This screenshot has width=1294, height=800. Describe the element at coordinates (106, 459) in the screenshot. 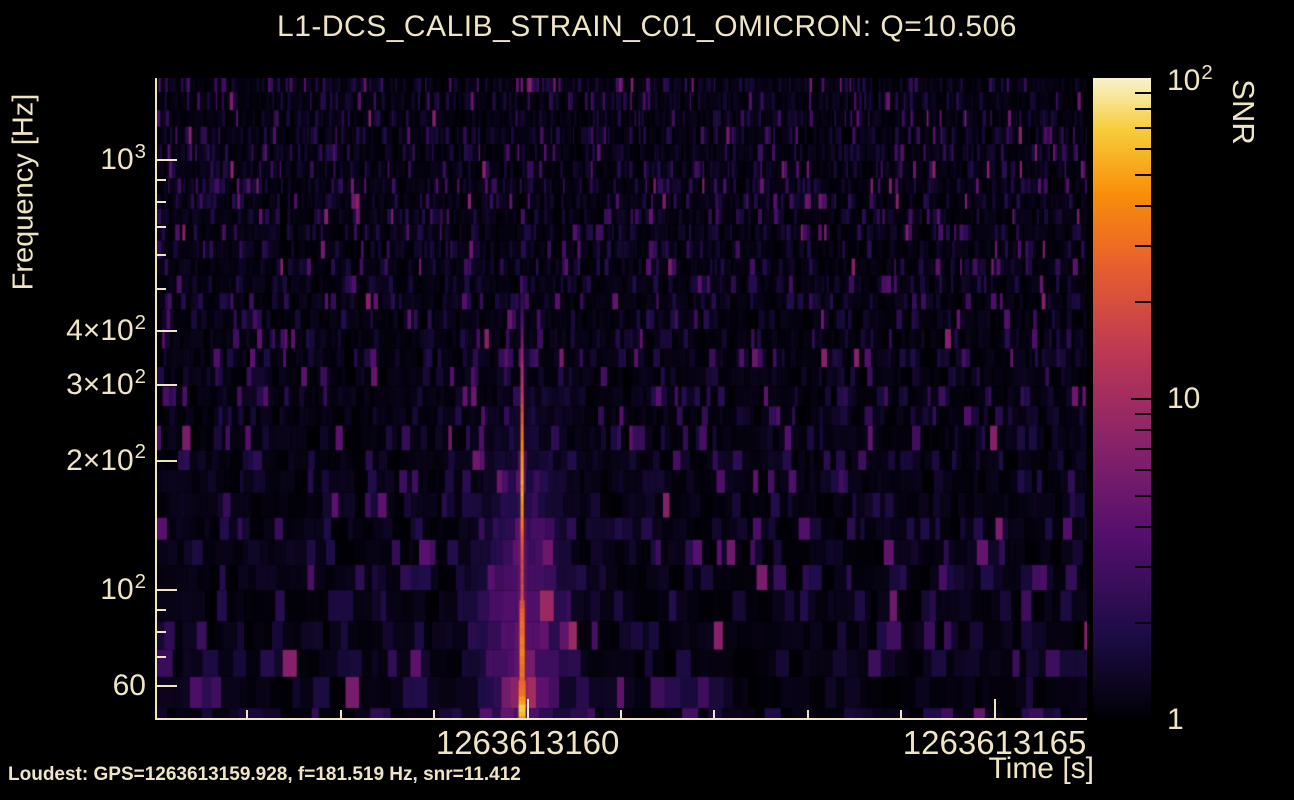

I see `y-tick-label: 2×10²` at that location.